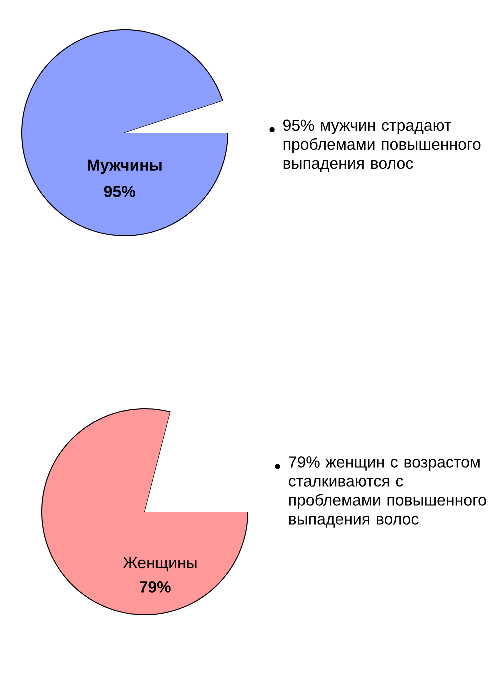 The width and height of the screenshot is (500, 700). Describe the element at coordinates (382, 146) in the screenshot. I see `text: 95% мужчин страдают проблемами повышенного выпадения волос` at that location.